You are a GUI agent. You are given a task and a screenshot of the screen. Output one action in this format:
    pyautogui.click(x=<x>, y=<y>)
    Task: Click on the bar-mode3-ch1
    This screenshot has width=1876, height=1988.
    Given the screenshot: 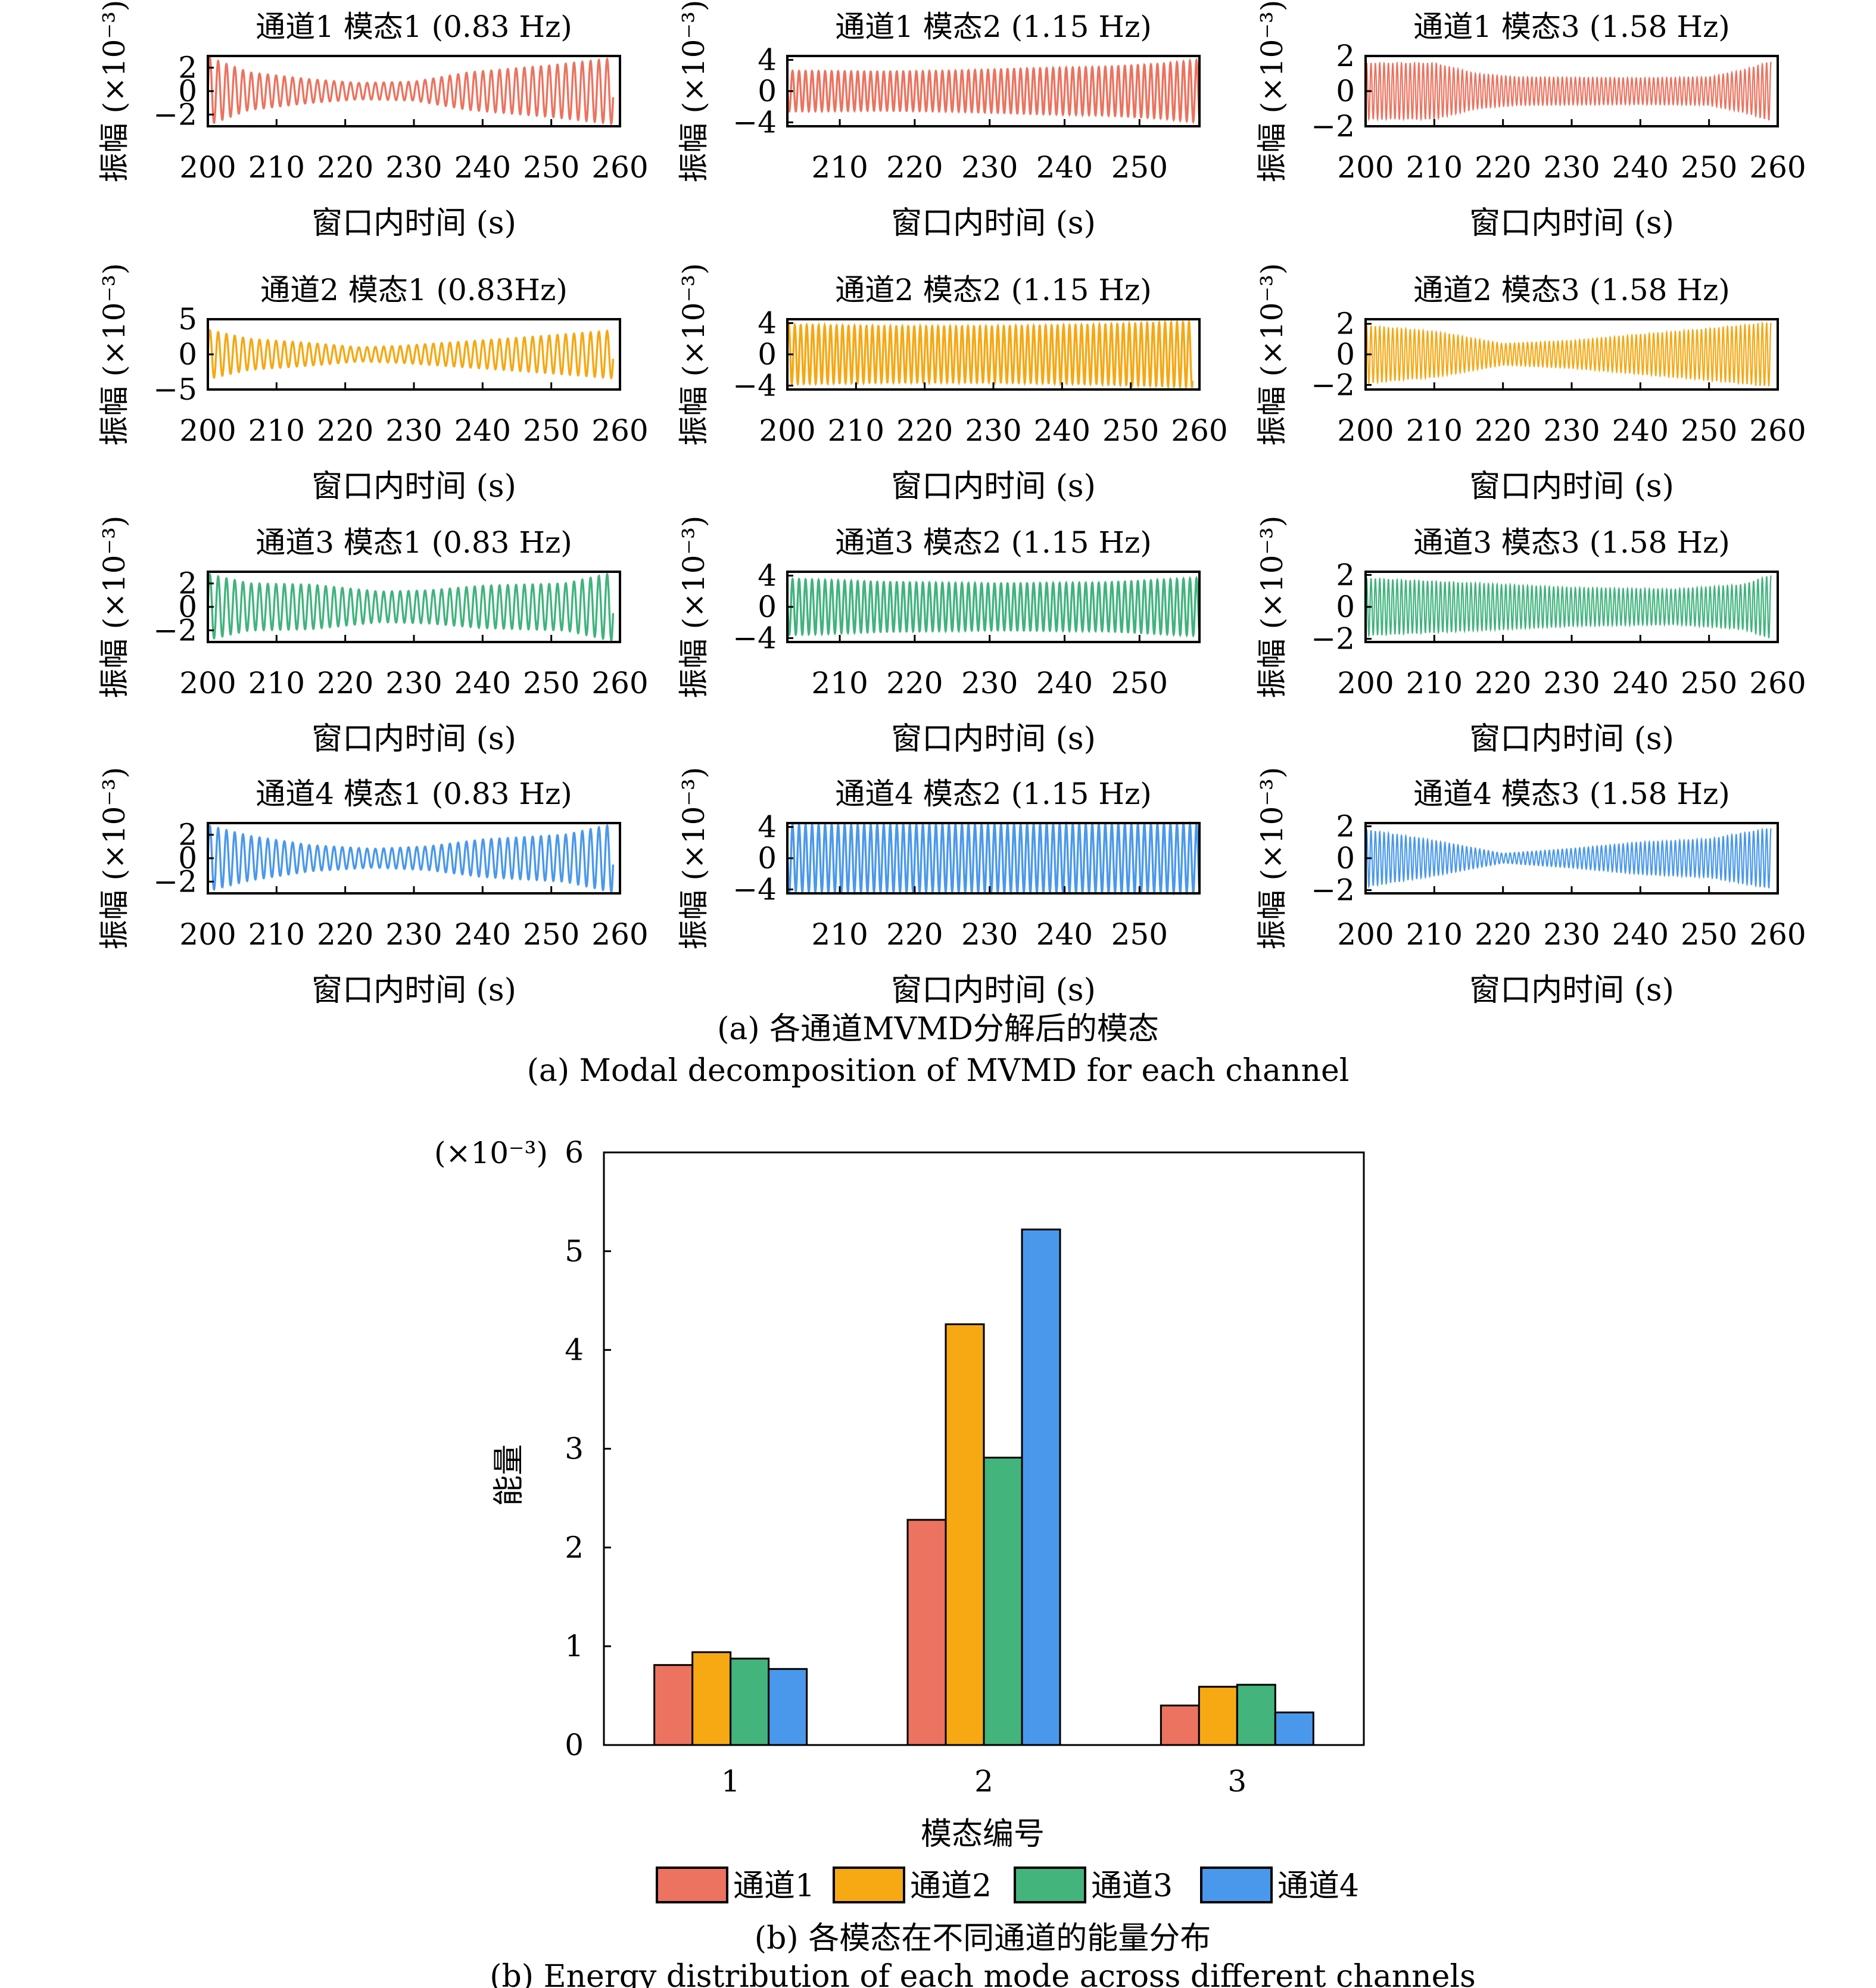 What is the action you would take?
    pyautogui.click(x=1180, y=1725)
    